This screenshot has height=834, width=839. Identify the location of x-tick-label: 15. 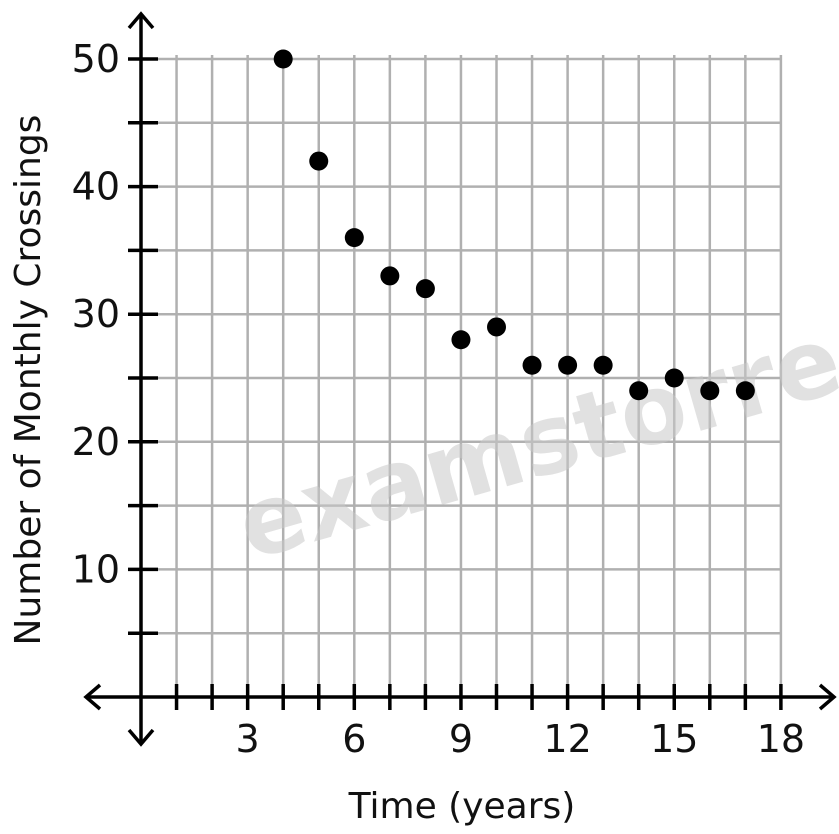
(674, 739).